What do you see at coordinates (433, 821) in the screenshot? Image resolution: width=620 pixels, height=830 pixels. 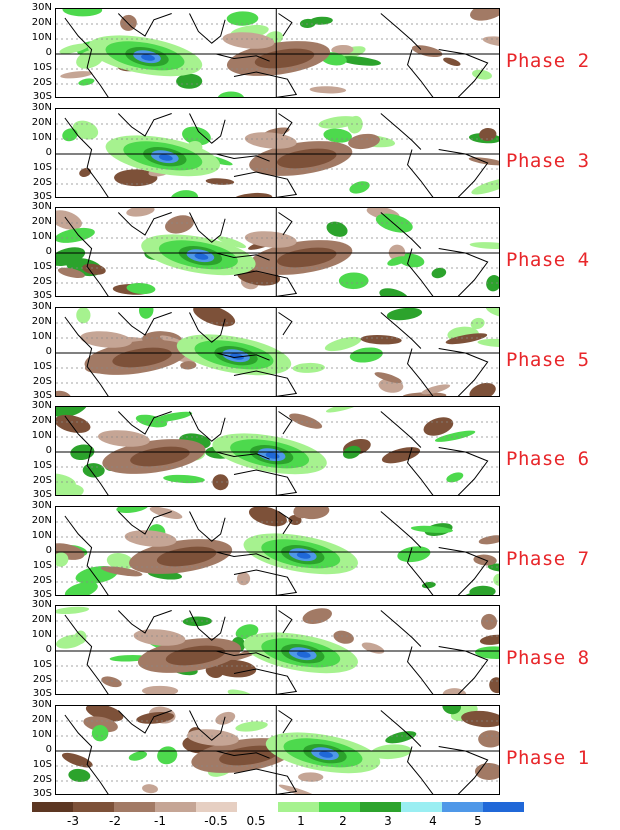 I see `colorbar-tick-label: 4` at bounding box center [433, 821].